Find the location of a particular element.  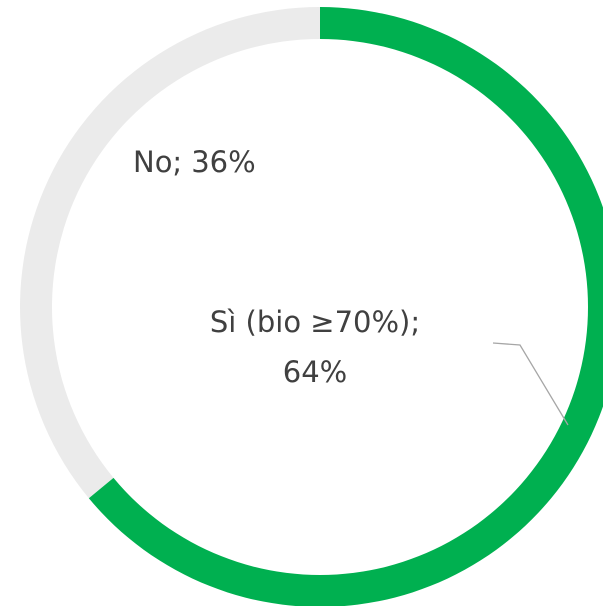

value-label: 64% is located at coordinates (315, 372).